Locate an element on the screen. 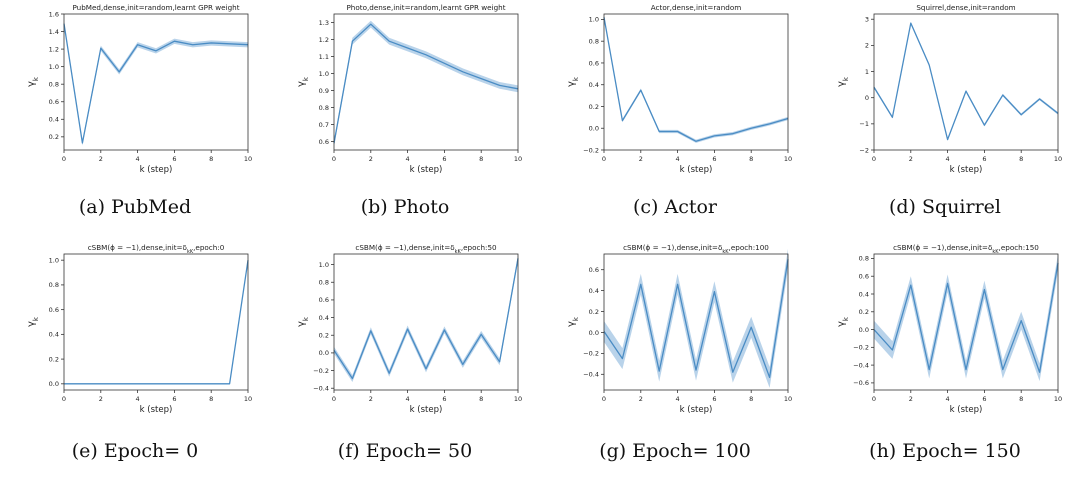 The height and width of the screenshot is (479, 1080). y-tick-label: 3 is located at coordinates (867, 20).